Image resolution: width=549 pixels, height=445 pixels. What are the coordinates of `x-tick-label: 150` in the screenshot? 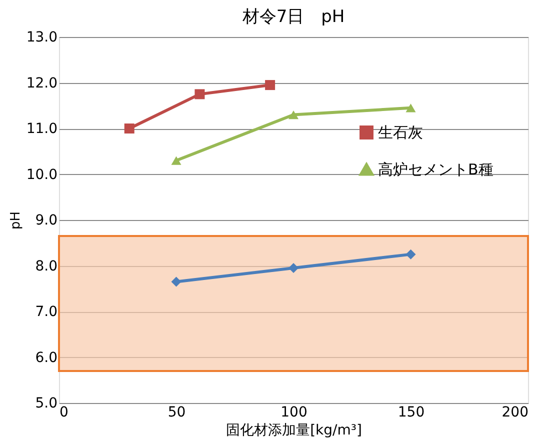 It's located at (411, 412).